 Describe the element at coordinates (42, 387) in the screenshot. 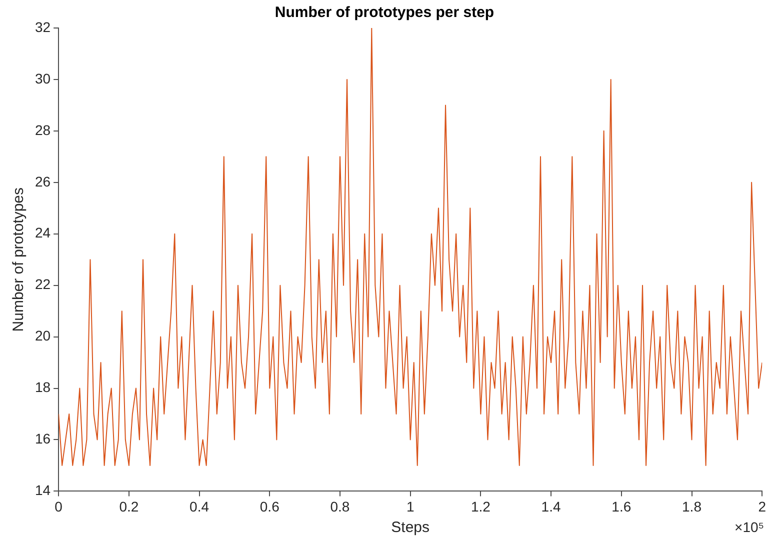

I see `y-tick-label: 18` at that location.